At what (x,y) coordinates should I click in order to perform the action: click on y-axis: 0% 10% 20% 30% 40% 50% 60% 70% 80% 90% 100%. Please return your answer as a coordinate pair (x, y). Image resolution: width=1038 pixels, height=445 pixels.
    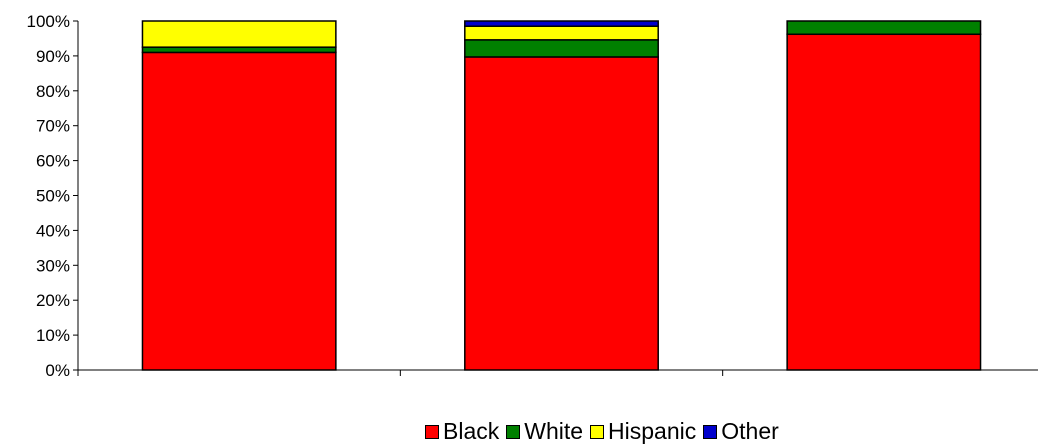
    Looking at the image, I should click on (53, 196).